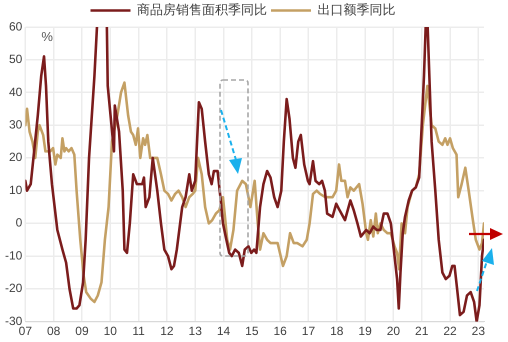  What do you see at coordinates (139, 331) in the screenshot?
I see `x-tick-label: 11` at bounding box center [139, 331].